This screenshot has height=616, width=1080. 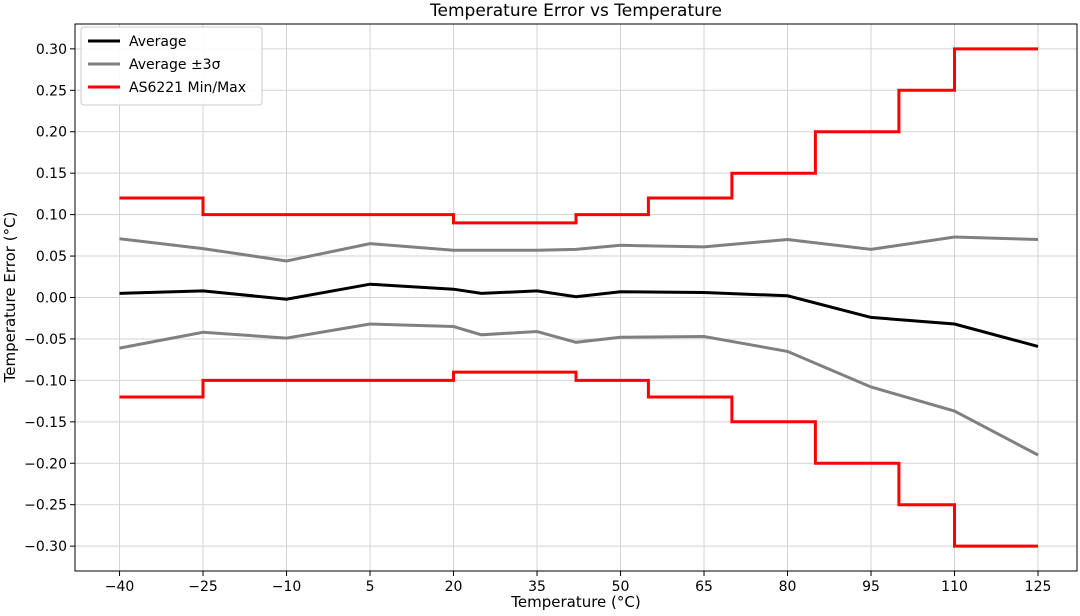 I want to click on x-tick-label-8: 80, so click(x=788, y=587).